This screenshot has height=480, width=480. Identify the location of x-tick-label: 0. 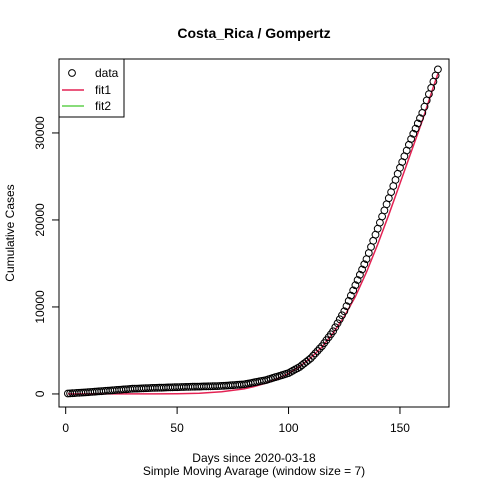
(65, 428).